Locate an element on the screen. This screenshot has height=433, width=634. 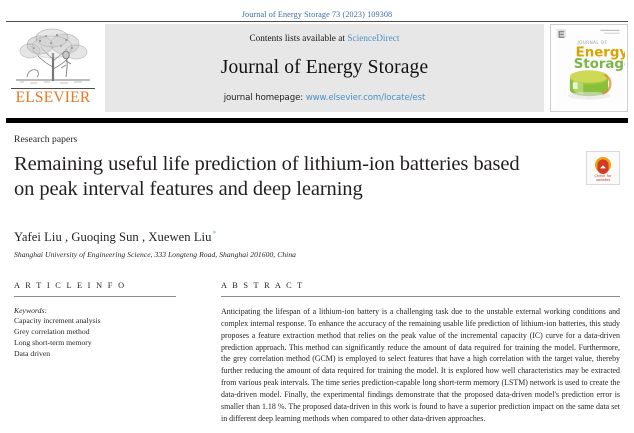
crossmark-badge-icon: Check for updates is located at coordinates (603, 168).